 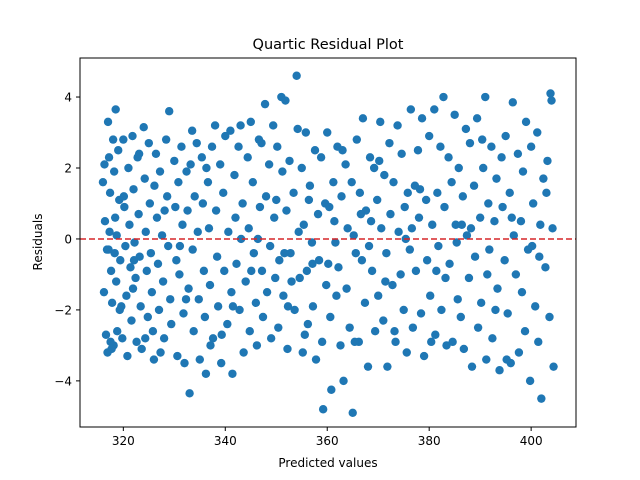 What do you see at coordinates (38, 242) in the screenshot?
I see `y-axis-label: Residuals` at bounding box center [38, 242].